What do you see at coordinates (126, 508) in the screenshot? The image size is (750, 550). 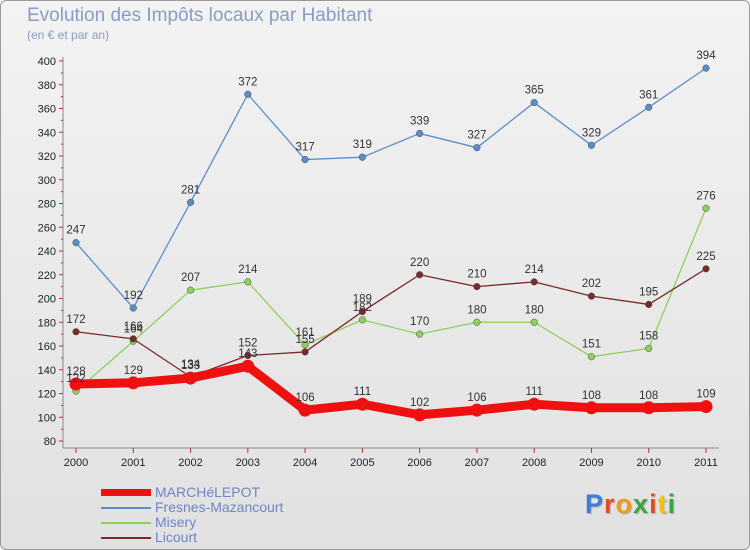 I see `legend-swatch-fresnes-mazancourt` at bounding box center [126, 508].